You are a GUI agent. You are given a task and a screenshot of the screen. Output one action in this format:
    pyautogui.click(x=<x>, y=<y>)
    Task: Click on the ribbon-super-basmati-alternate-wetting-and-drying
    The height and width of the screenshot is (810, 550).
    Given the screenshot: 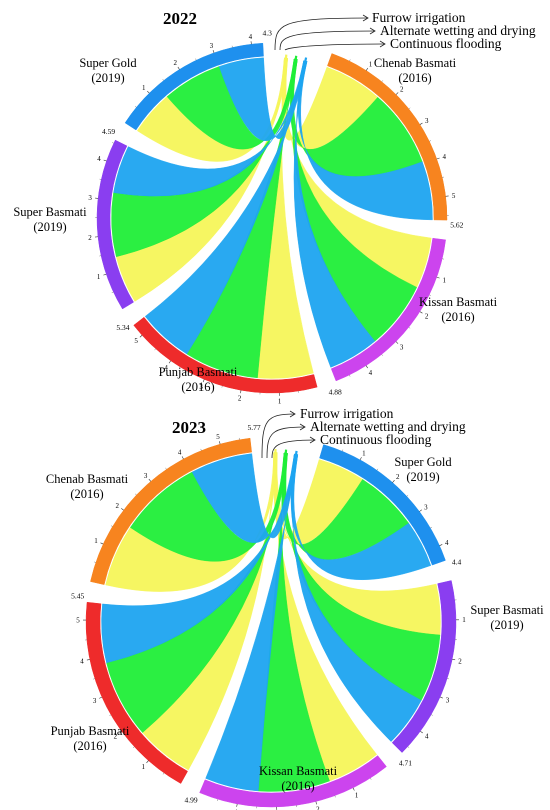 What is the action you would take?
    pyautogui.click(x=204, y=158)
    